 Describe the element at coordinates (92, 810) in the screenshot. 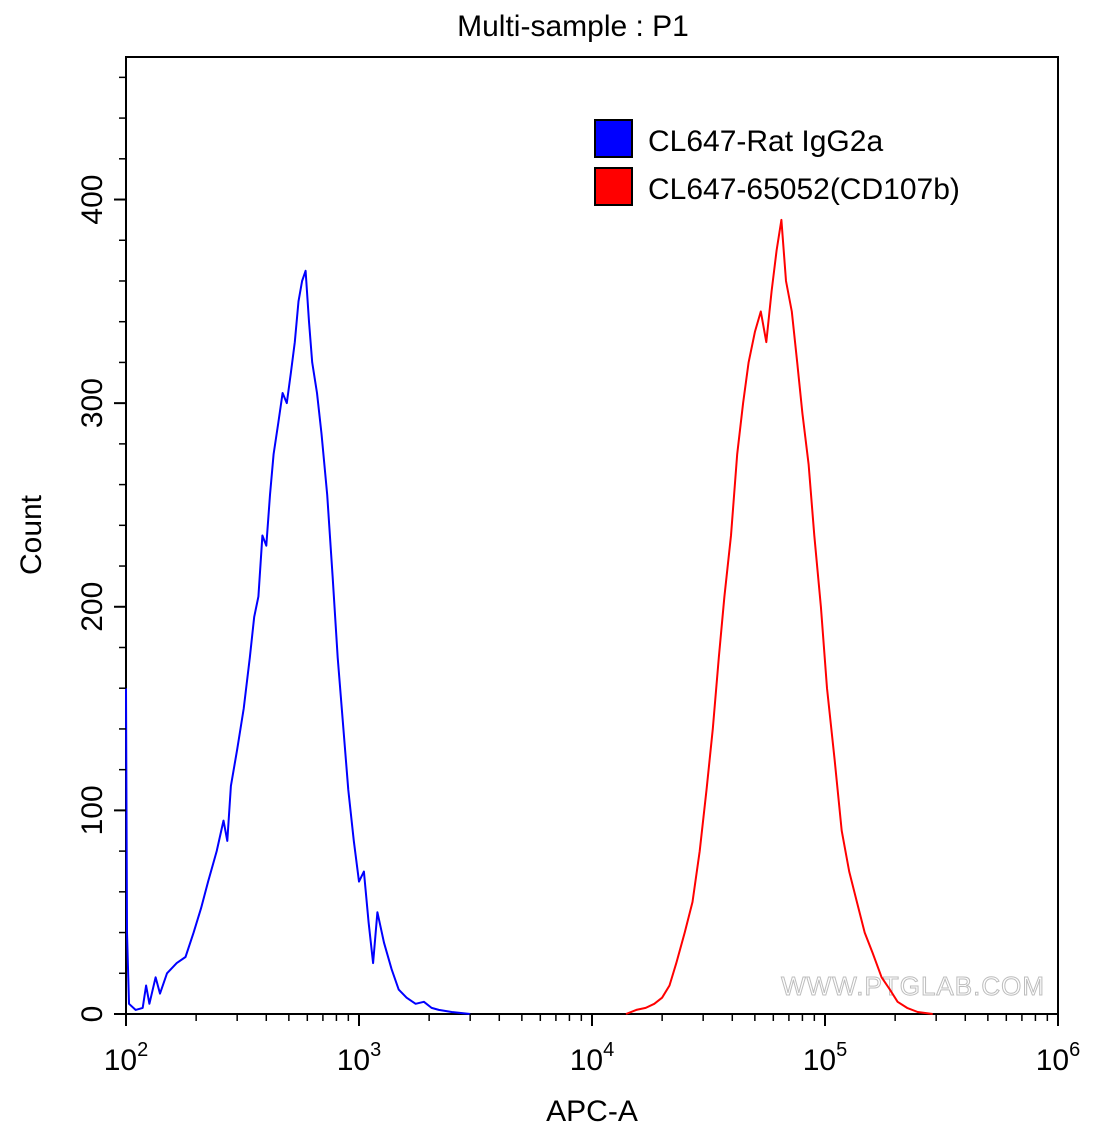

I see `y-tick-label: 100` at that location.